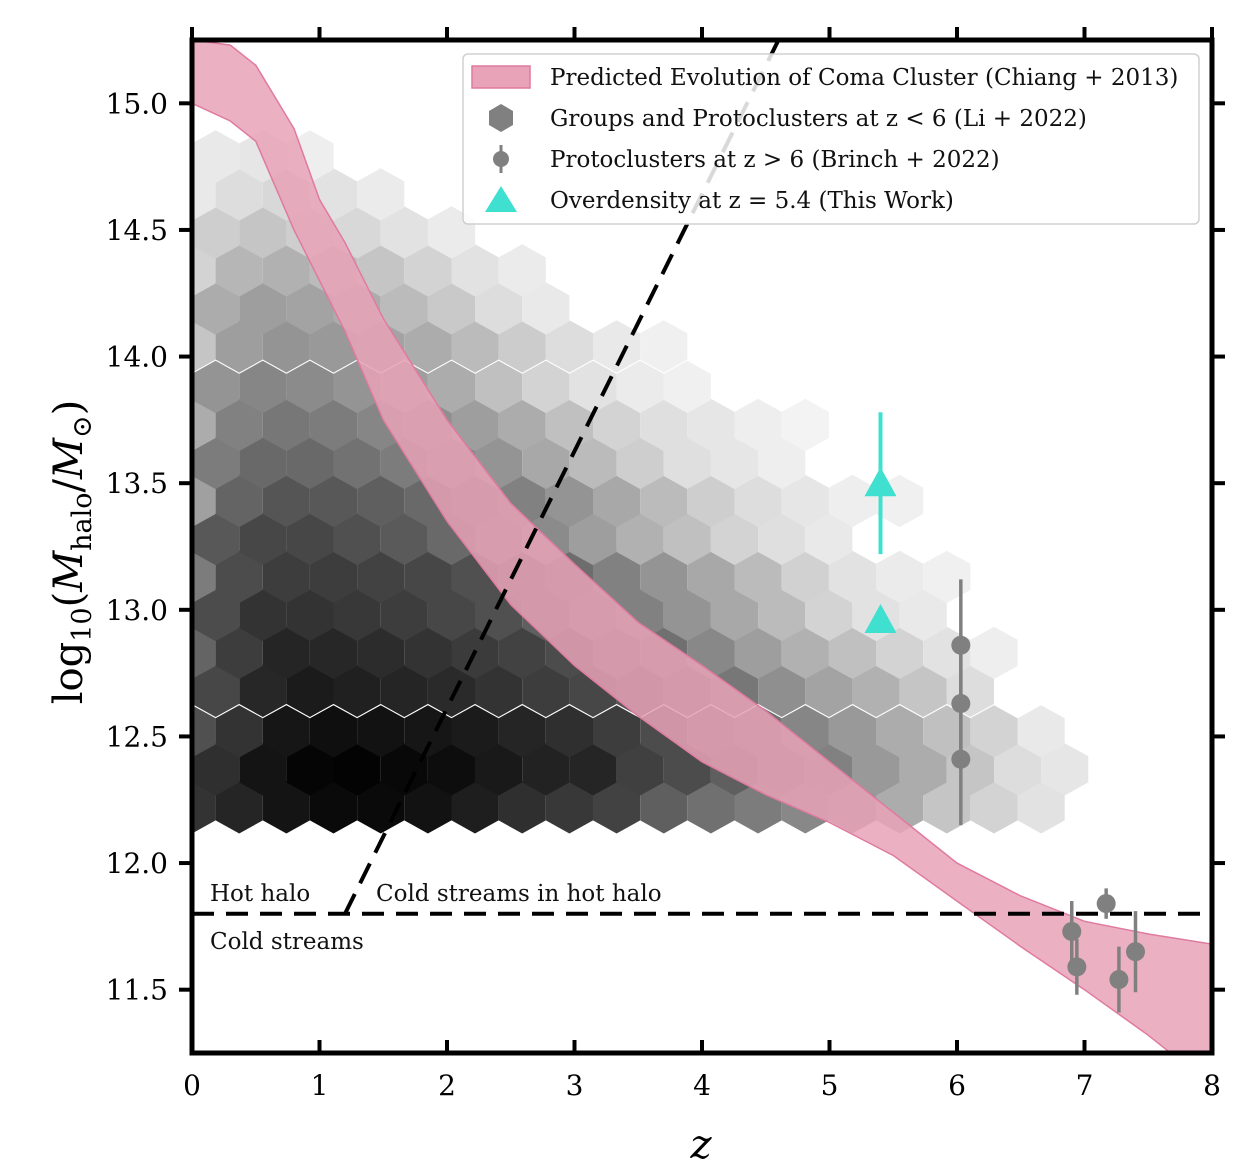  I want to click on hexbin-cell-r6-c13, so click(805, 577).